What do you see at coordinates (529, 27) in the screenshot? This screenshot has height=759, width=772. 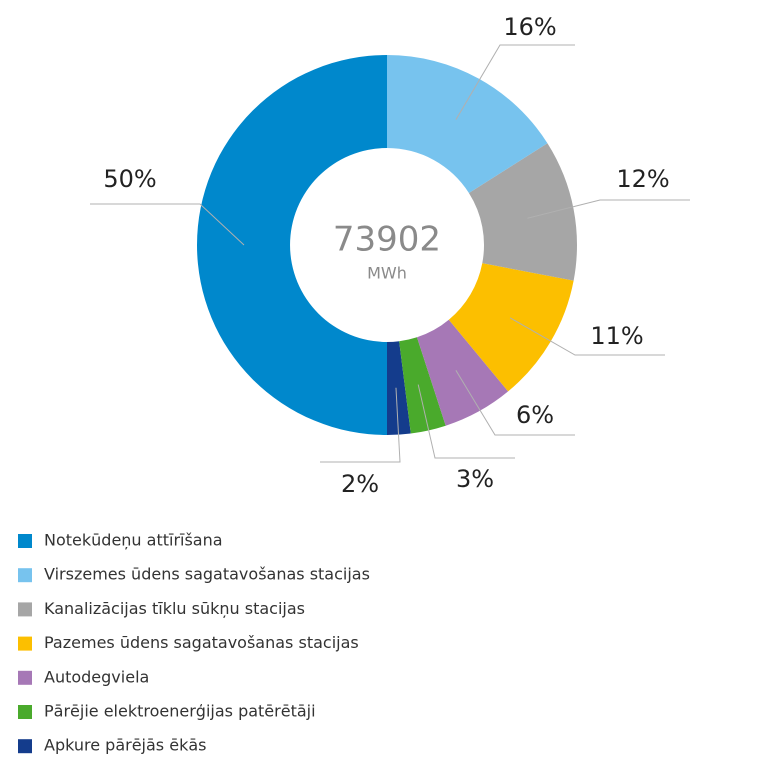 I see `data-label: 16%` at bounding box center [529, 27].